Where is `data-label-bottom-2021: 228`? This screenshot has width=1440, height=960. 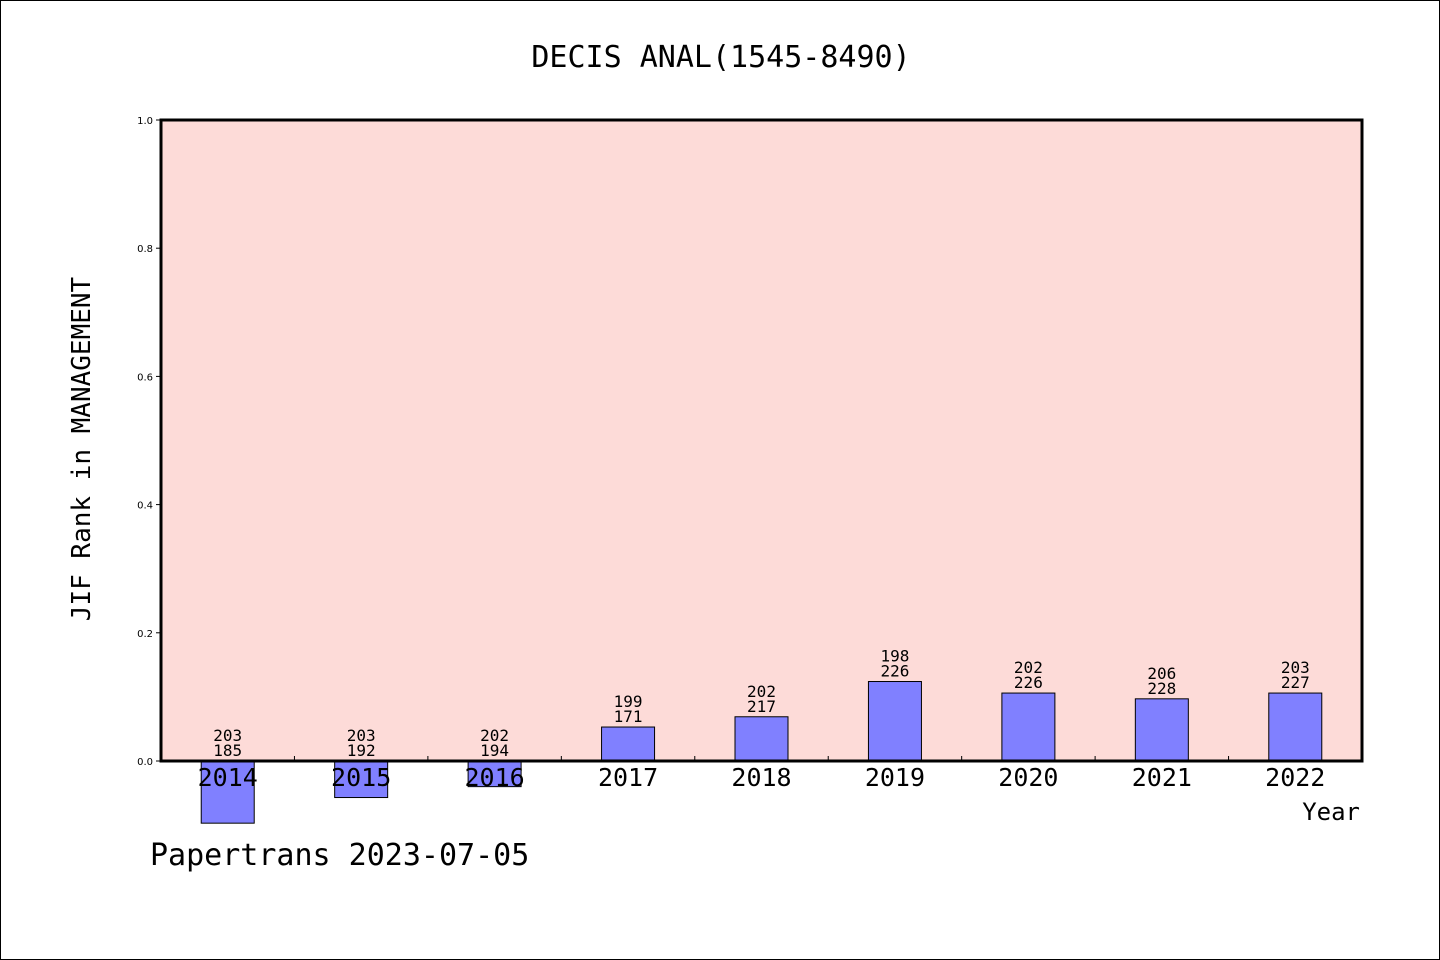 data-label-bottom-2021: 228 is located at coordinates (1161, 688).